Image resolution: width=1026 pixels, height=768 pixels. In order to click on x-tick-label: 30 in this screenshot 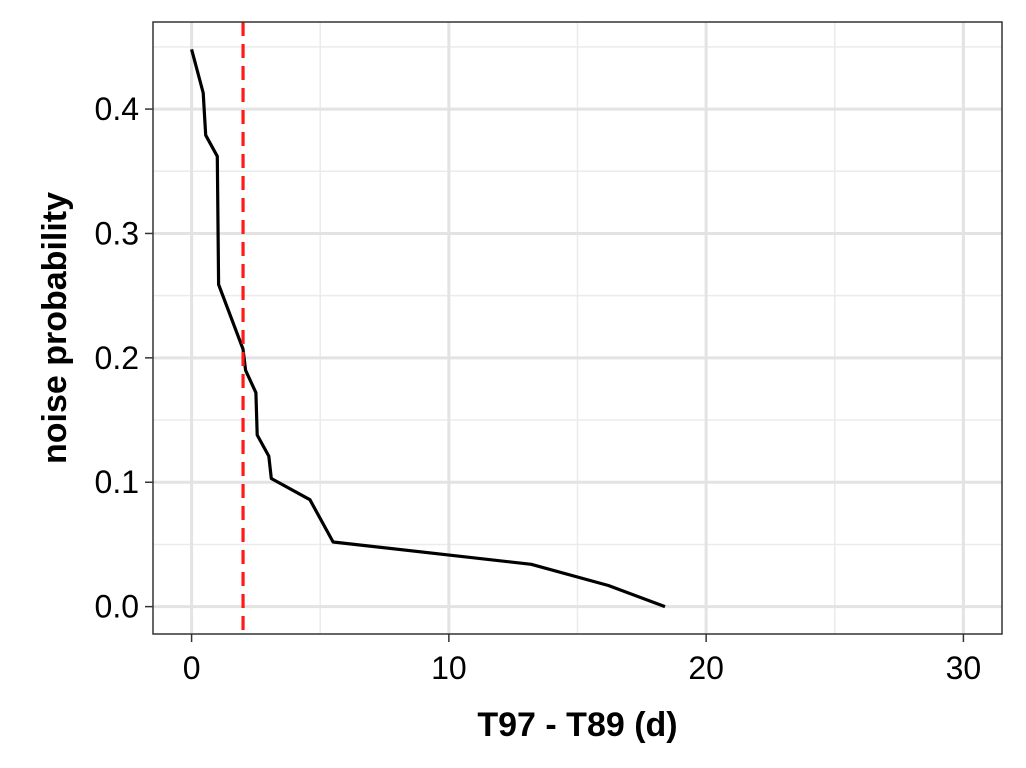, I will do `click(964, 668)`.